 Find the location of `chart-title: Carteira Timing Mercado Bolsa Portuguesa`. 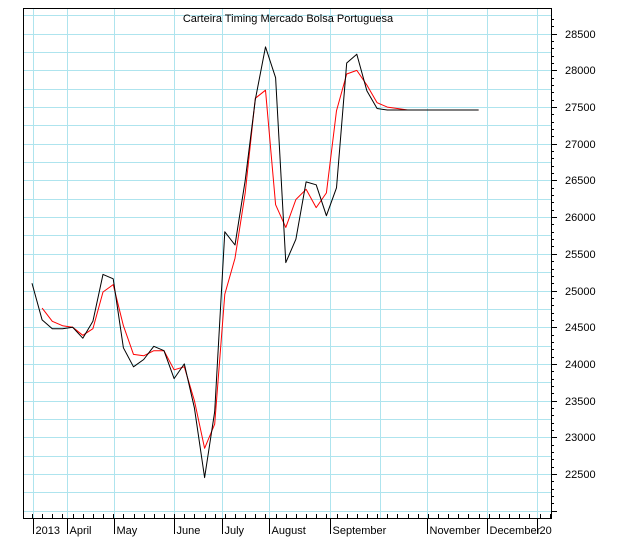

chart-title: Carteira Timing Mercado Bolsa Portuguesa is located at coordinates (288, 19).